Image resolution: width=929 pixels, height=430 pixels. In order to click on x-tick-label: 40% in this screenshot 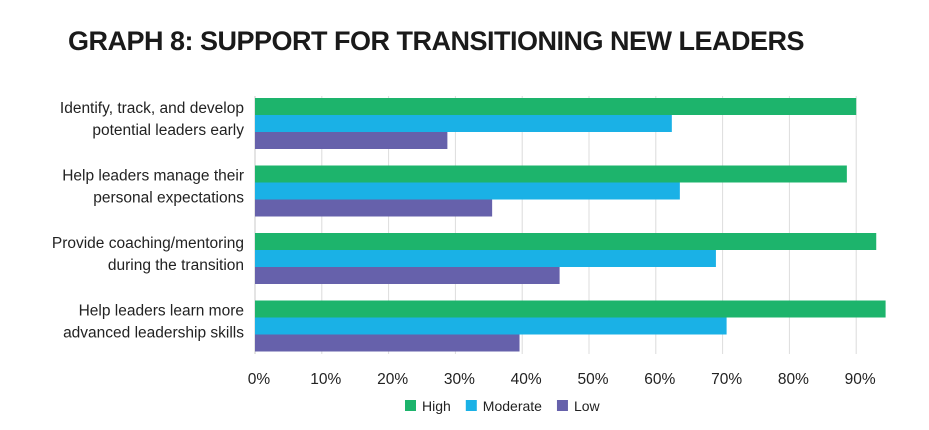, I will do `click(526, 379)`.